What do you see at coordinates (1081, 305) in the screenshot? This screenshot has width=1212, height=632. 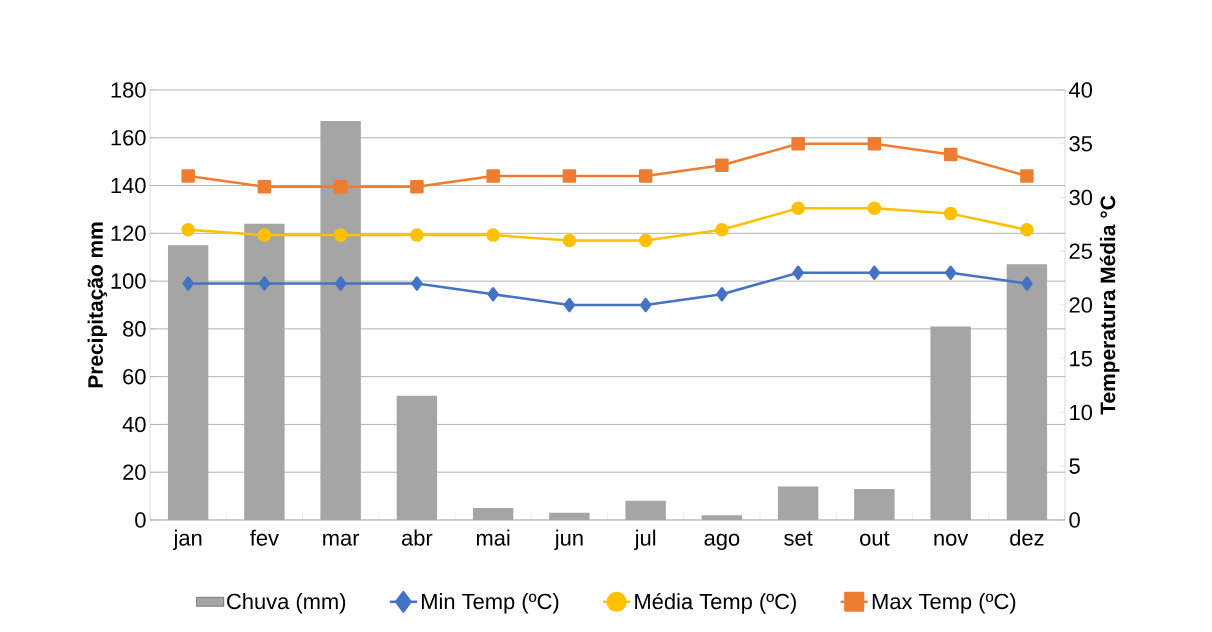 I see `y2-tick-label: 20` at bounding box center [1081, 305].